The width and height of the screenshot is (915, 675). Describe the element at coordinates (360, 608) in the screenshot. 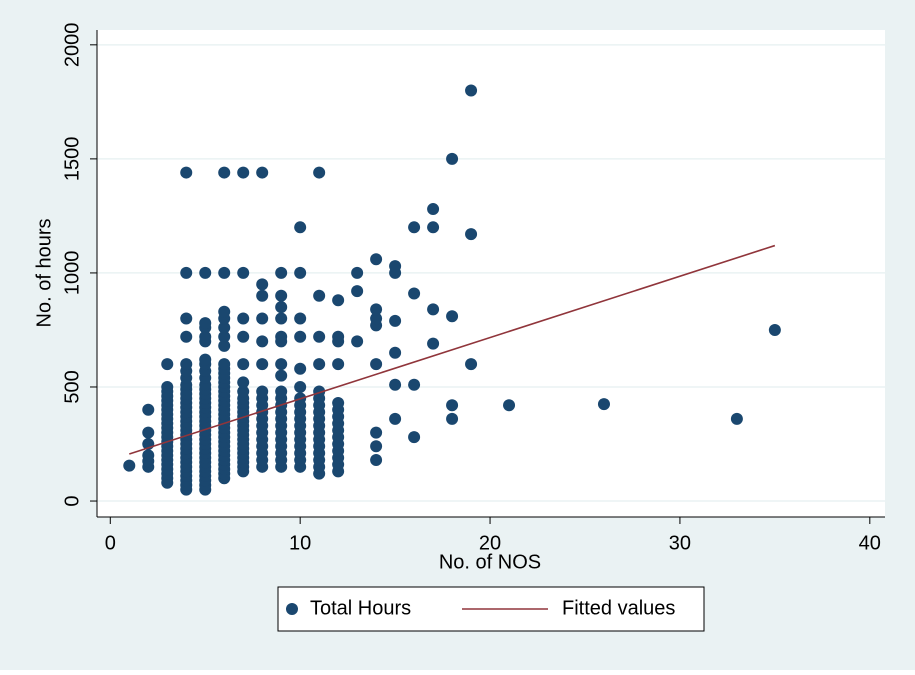

I see `legend-label: Total Hours` at that location.